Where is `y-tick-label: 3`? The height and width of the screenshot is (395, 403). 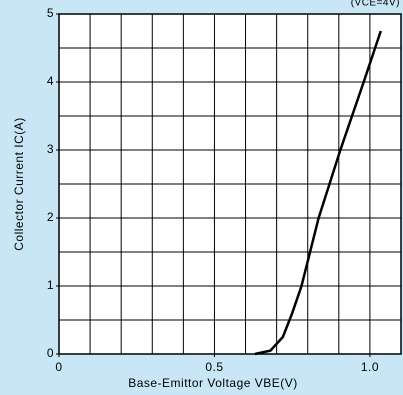 y-tick-label: 3 is located at coordinates (50, 149).